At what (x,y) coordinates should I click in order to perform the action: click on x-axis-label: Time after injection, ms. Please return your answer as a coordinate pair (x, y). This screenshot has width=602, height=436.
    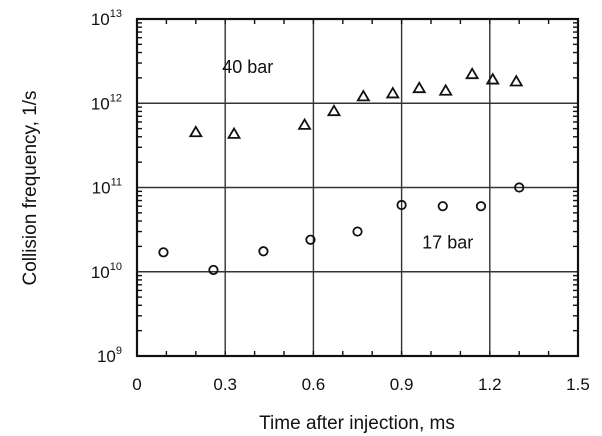
    Looking at the image, I should click on (357, 423).